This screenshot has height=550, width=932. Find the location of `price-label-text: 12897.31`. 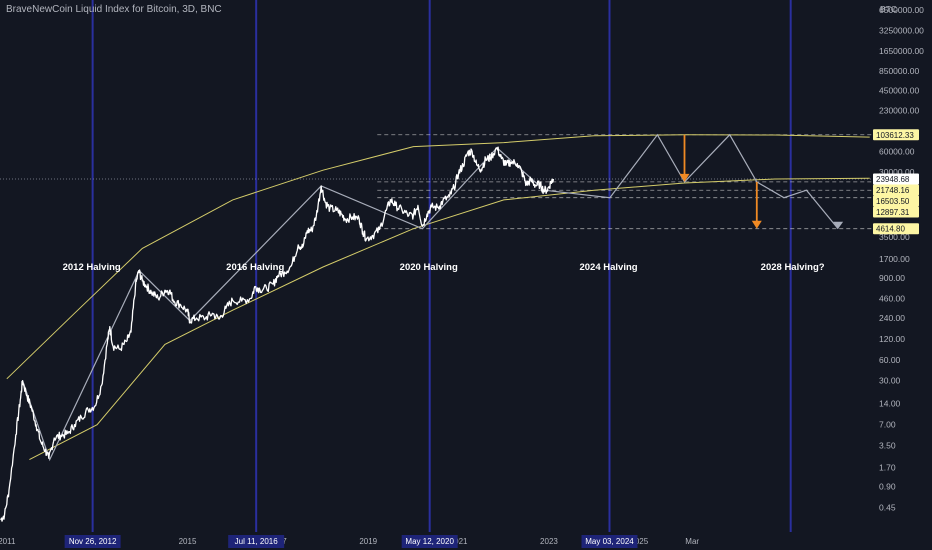

price-label-text: 12897.31 is located at coordinates (893, 212).